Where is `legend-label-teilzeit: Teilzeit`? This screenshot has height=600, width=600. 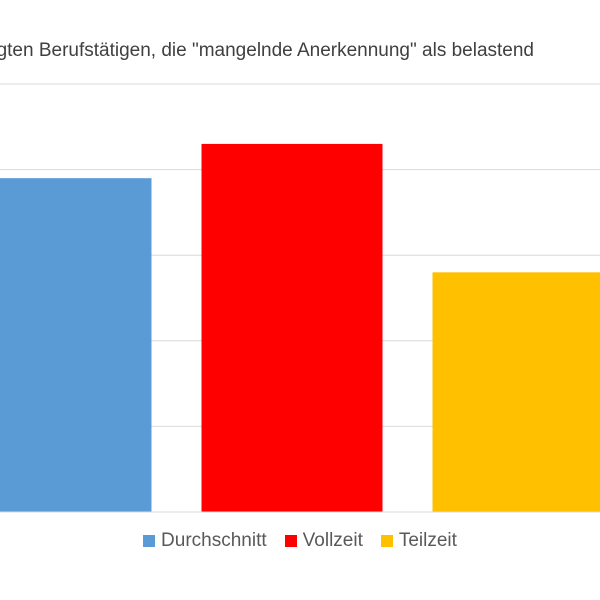 legend-label-teilzeit: Teilzeit is located at coordinates (427, 540).